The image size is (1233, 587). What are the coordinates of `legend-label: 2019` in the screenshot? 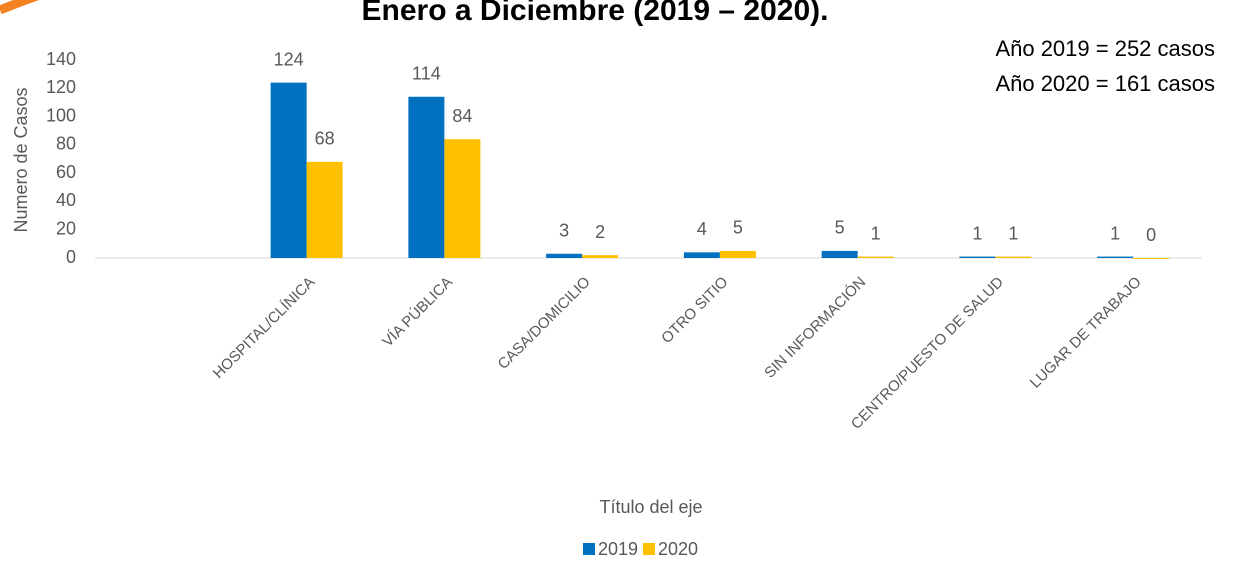 It's located at (618, 549).